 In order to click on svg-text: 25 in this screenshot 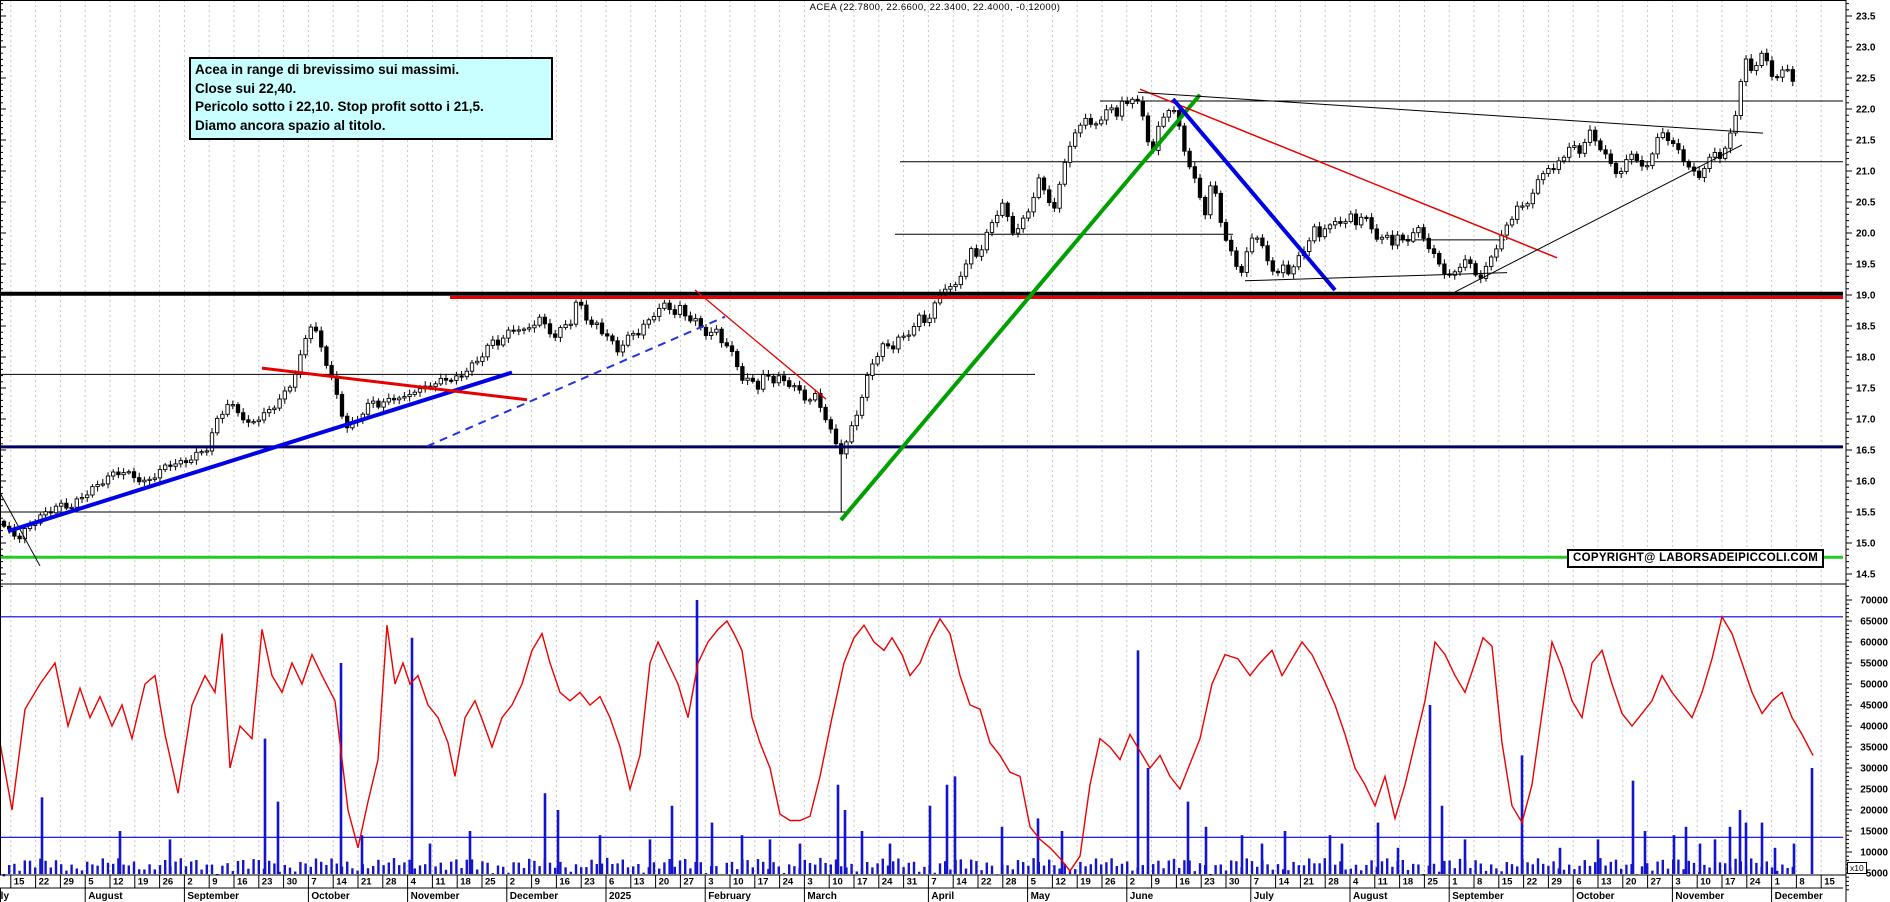, I will do `click(490, 882)`.